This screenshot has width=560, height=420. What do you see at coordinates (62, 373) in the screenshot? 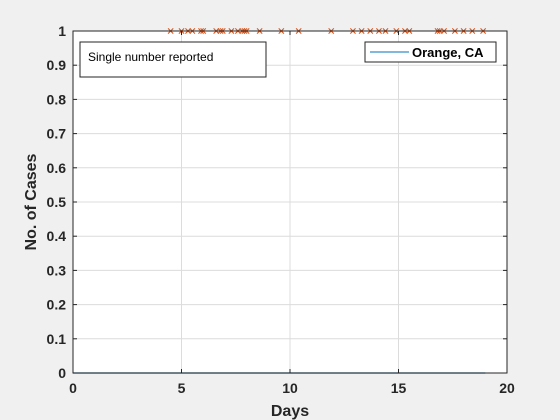
I see `y-tick-label: 0` at bounding box center [62, 373].